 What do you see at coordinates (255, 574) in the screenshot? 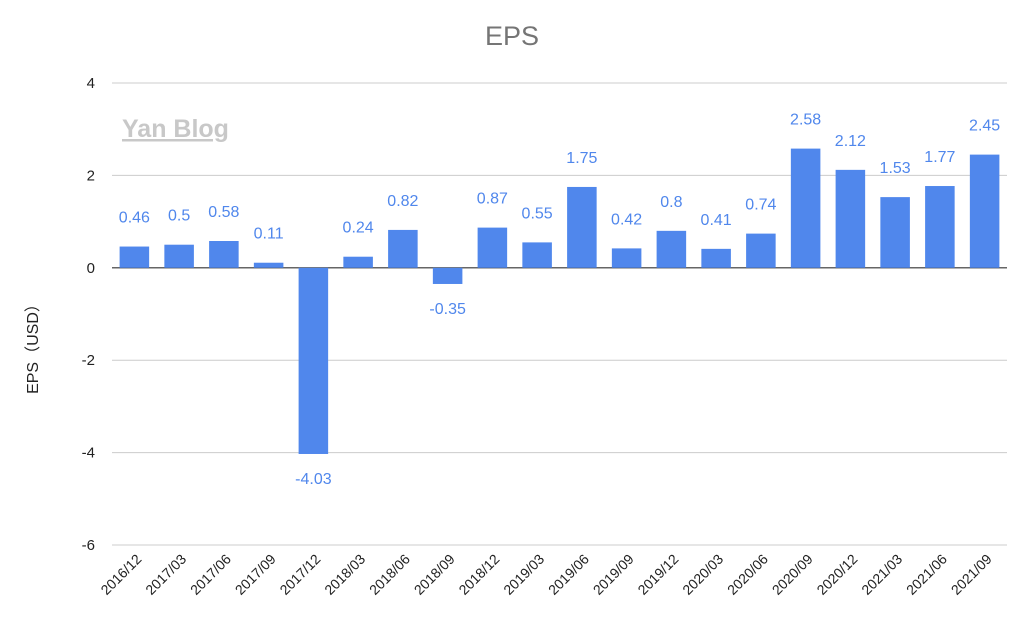
I see `x-tick-label: 2017/09` at bounding box center [255, 574].